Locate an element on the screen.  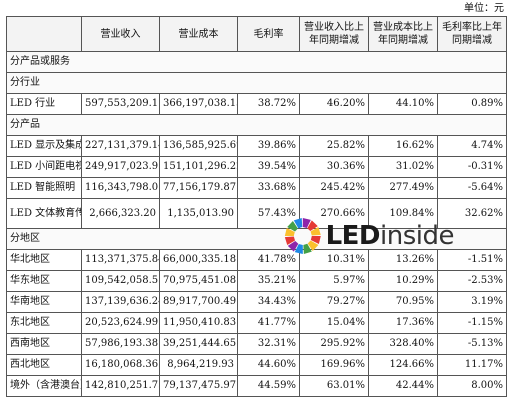
ledinside-watermark: LEDinside is located at coordinates (369, 236).